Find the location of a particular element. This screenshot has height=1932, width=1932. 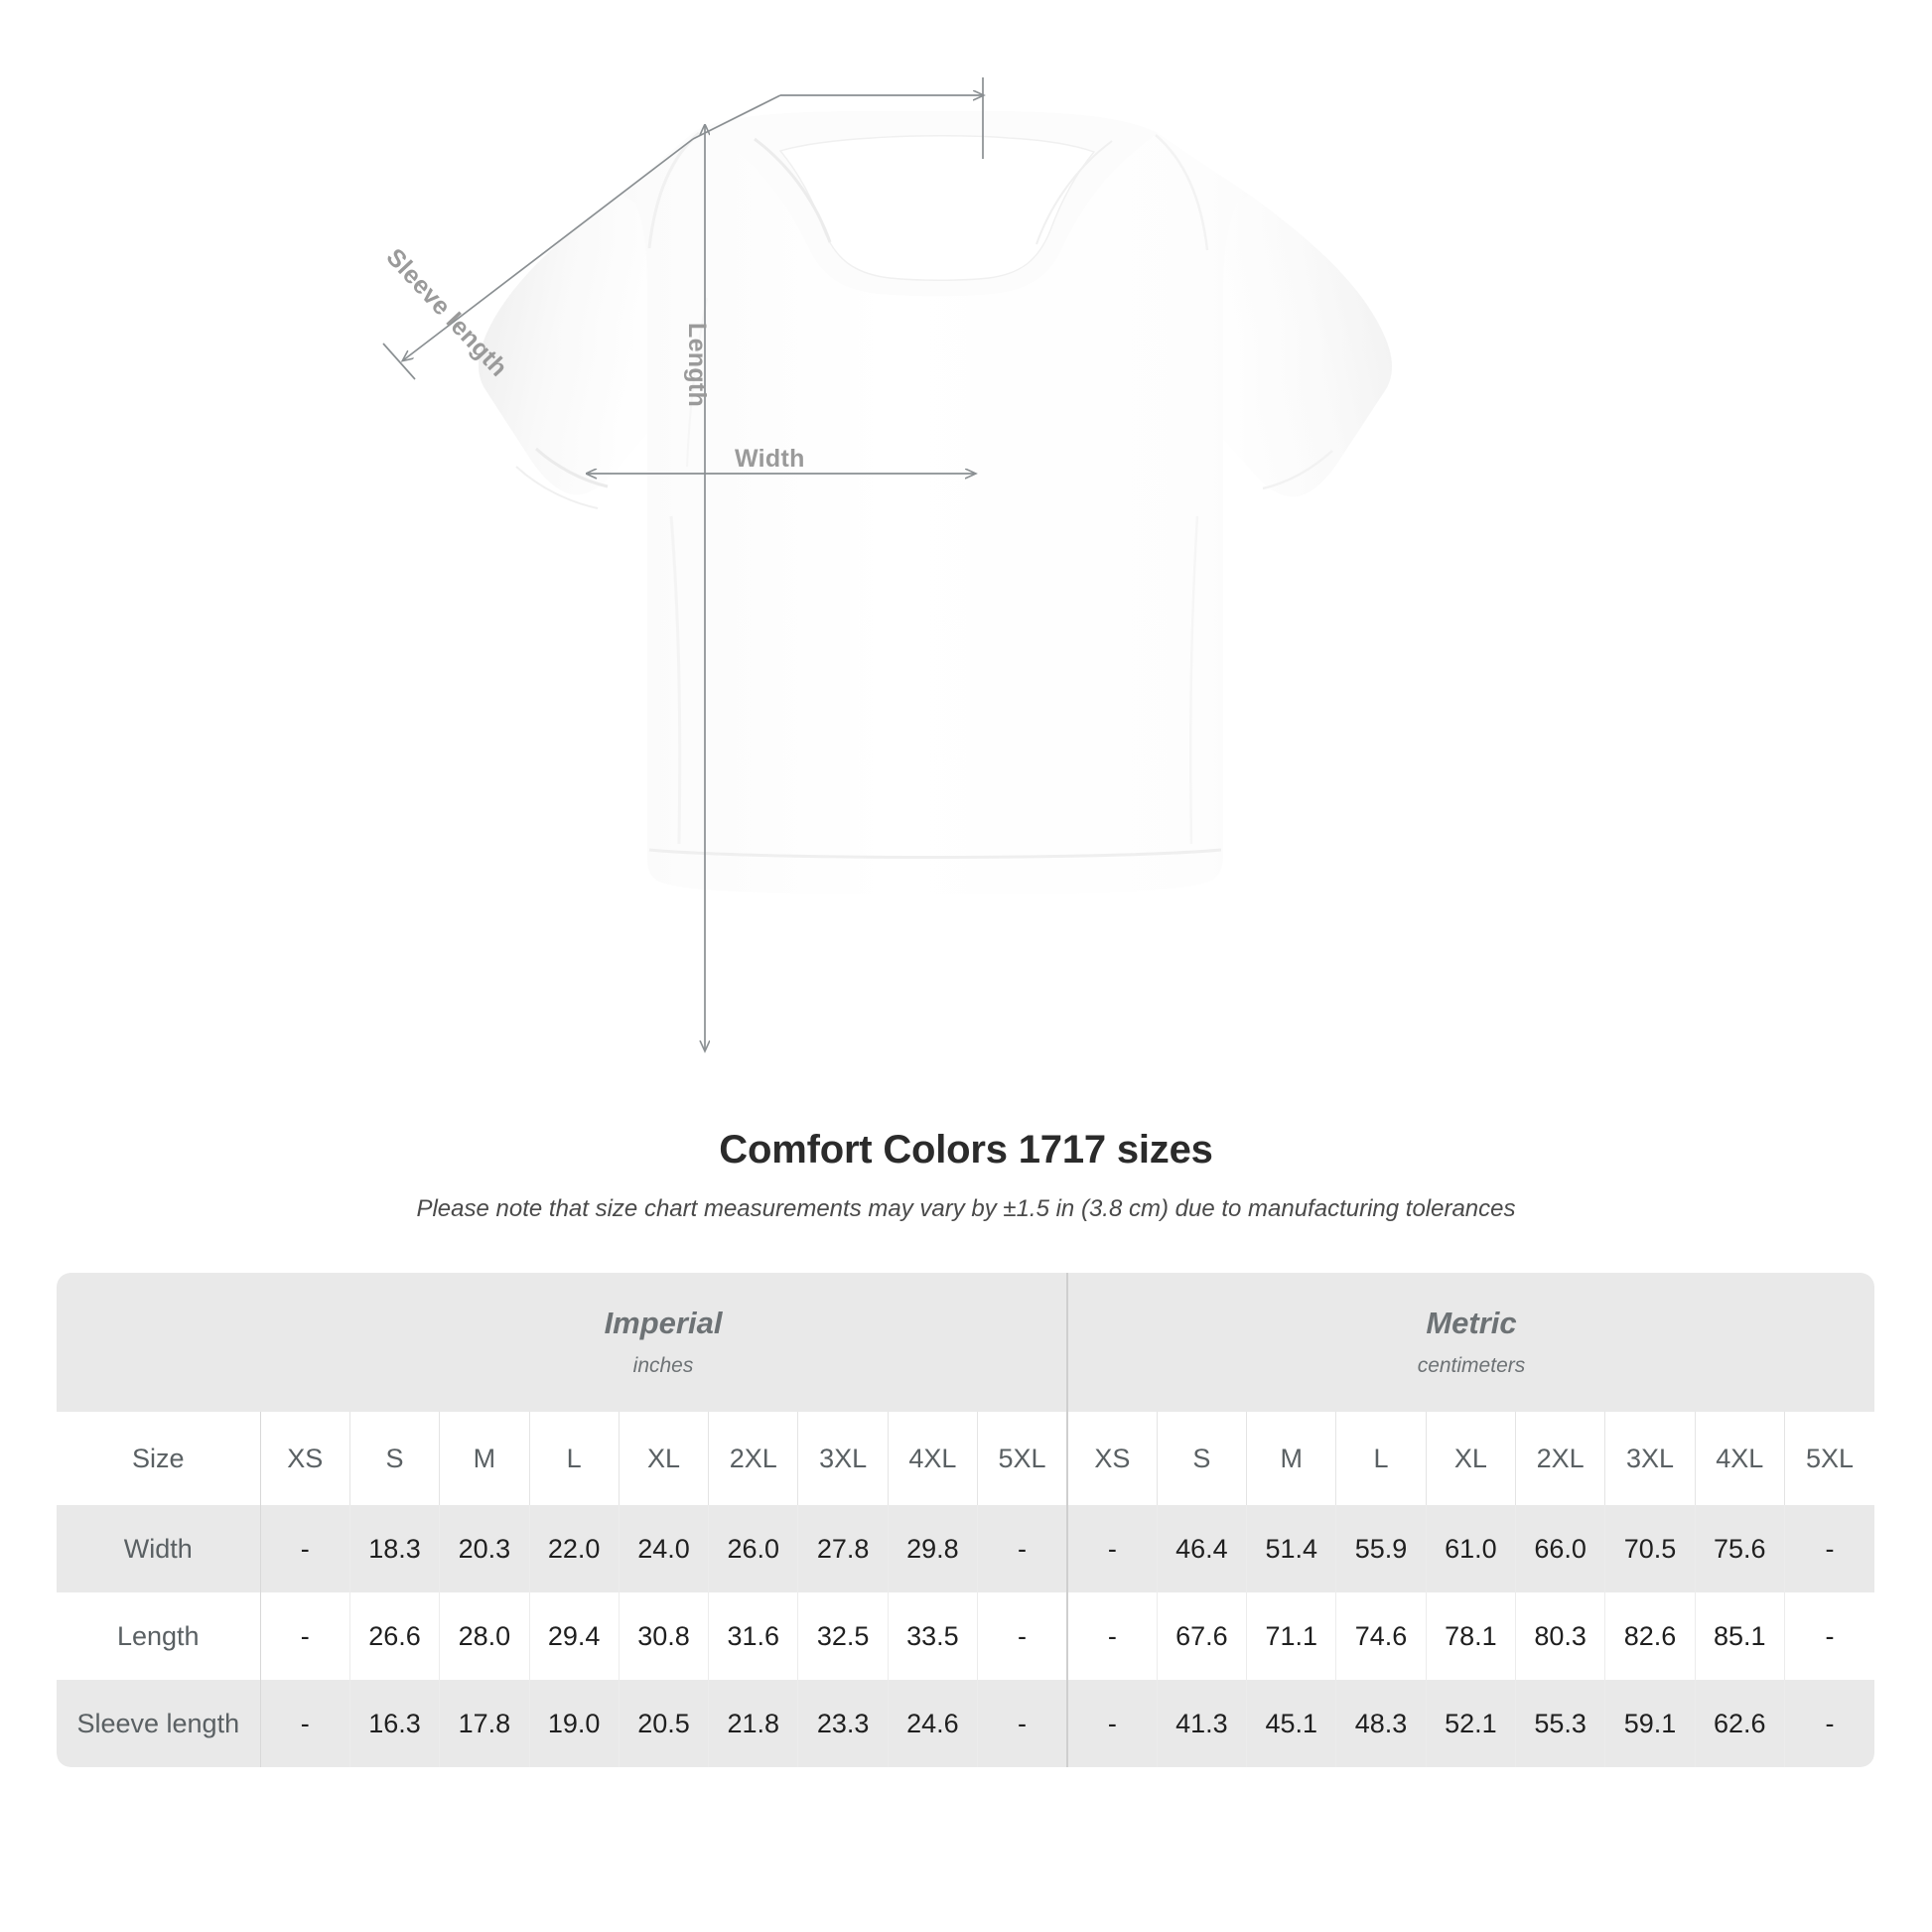

column-header-imperial-m: M is located at coordinates (485, 1459).